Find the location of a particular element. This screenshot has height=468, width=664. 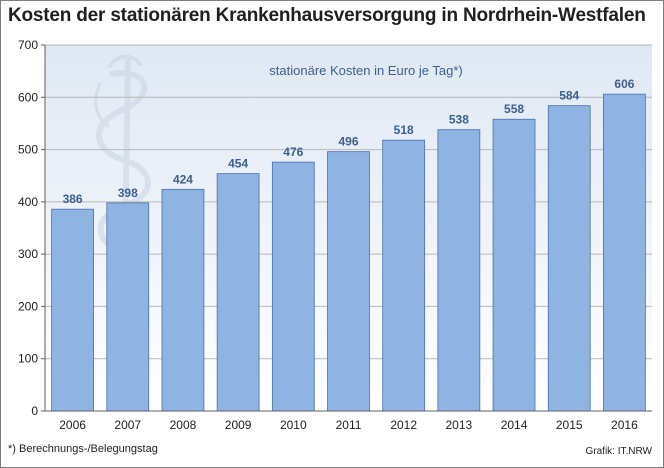

x-tick-label: 2011 is located at coordinates (349, 425).